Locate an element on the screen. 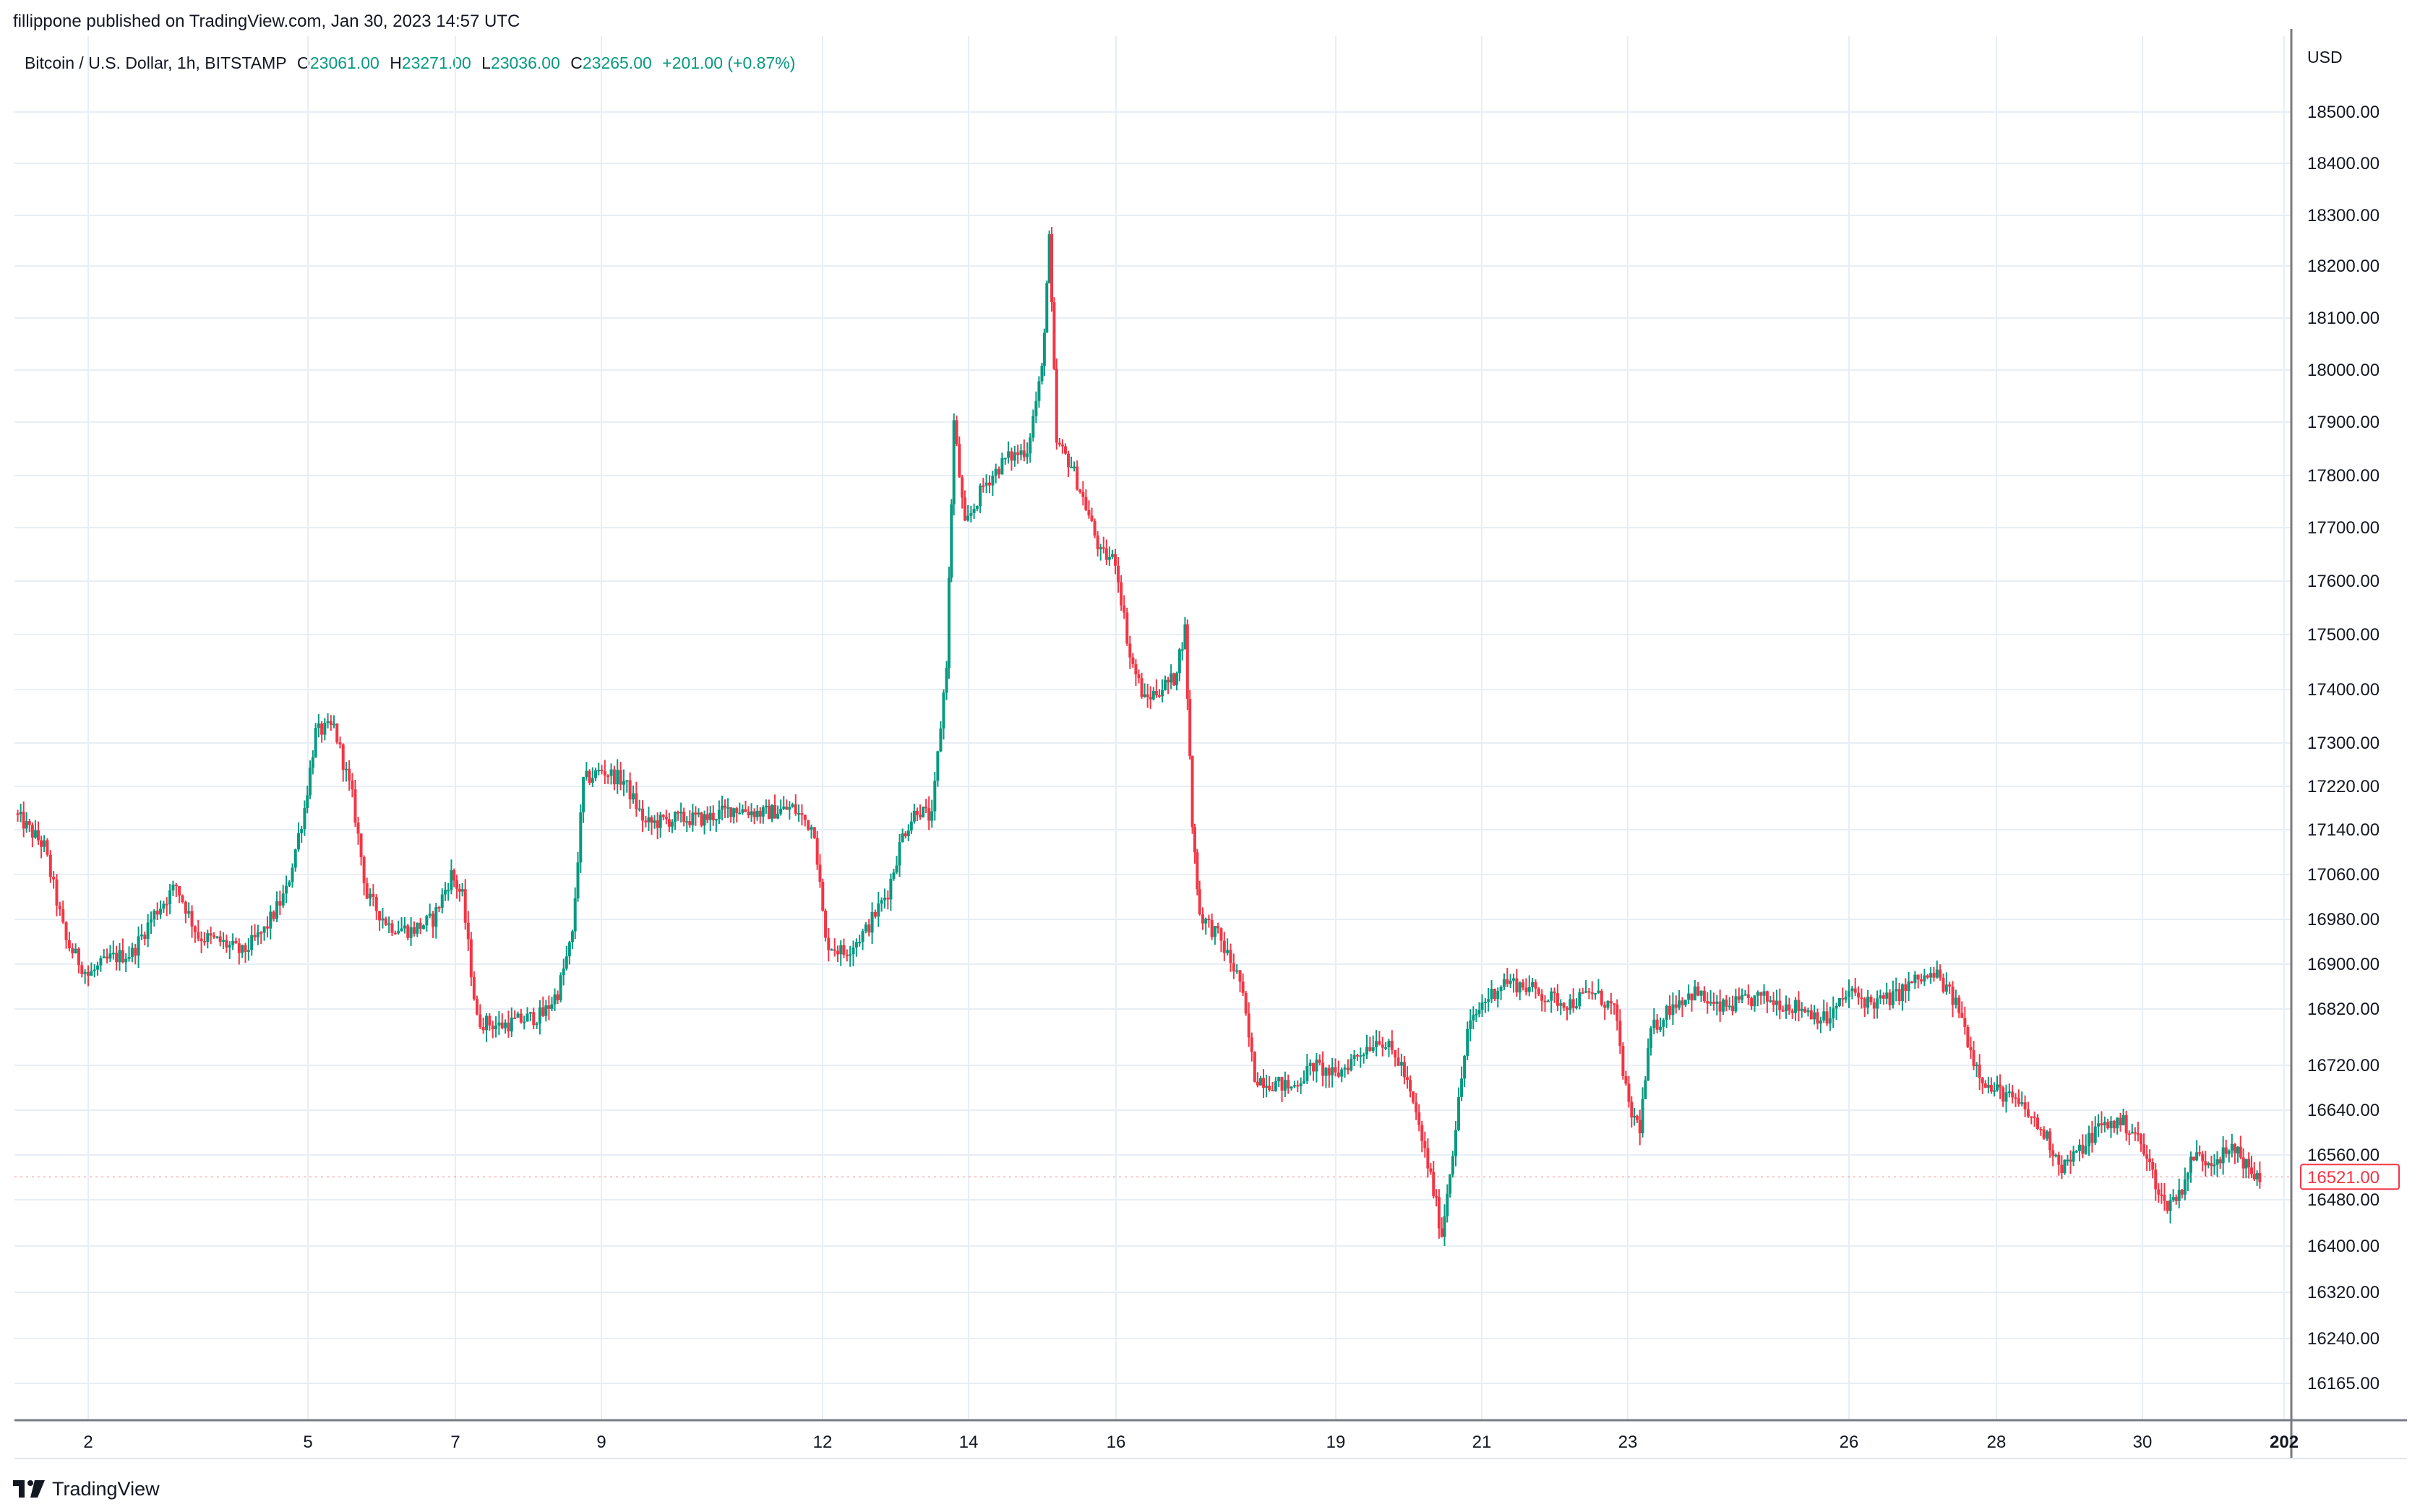 Image resolution: width=2420 pixels, height=1512 pixels. time-axis: 2 5 7 9 12 14 16 19 21 23 26 28 30 202 is located at coordinates (1191, 1442).